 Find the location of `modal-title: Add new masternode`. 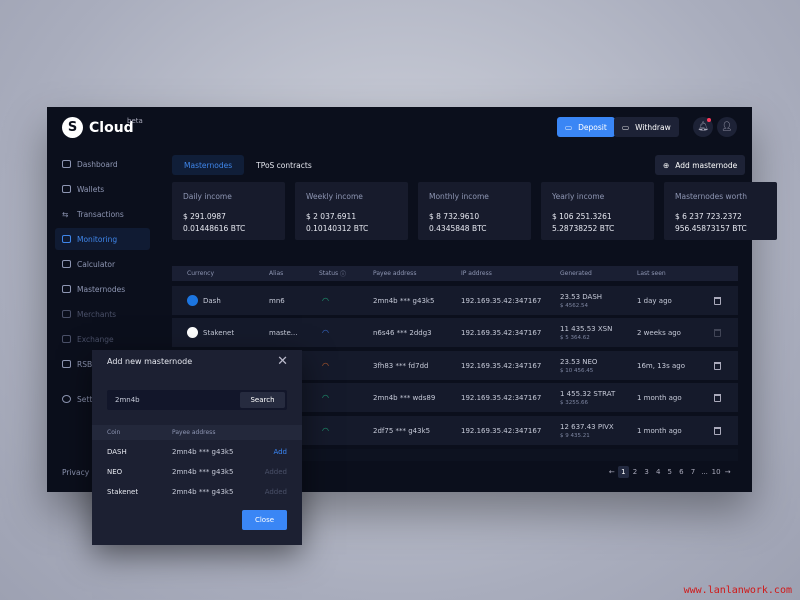

modal-title: Add new masternode is located at coordinates (150, 361).